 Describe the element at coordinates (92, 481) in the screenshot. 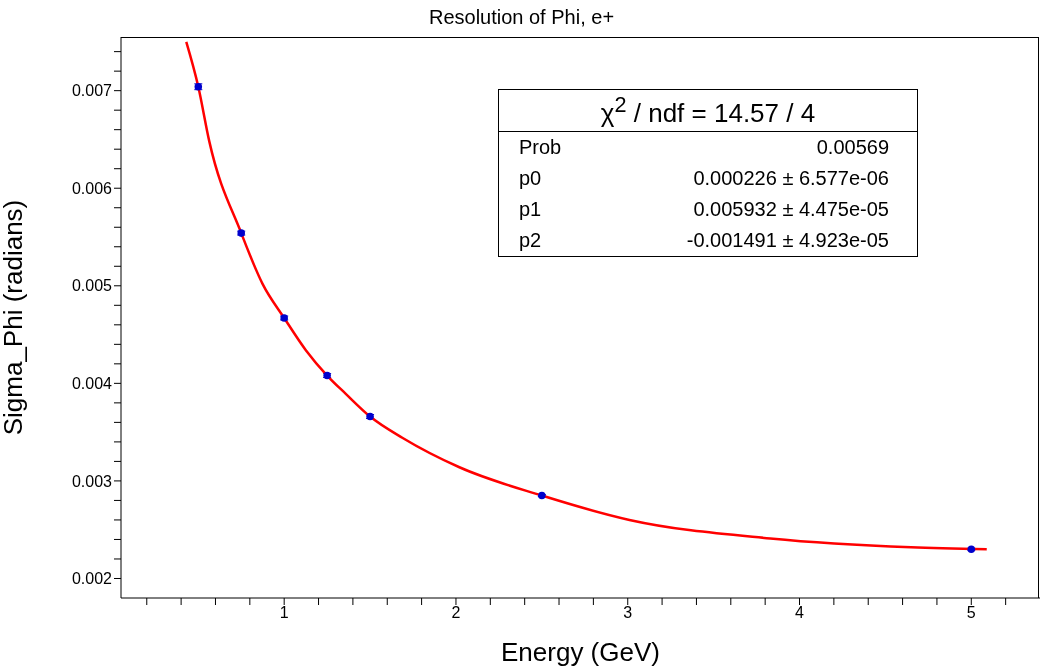

I see `y-tick-label: 0.003` at that location.